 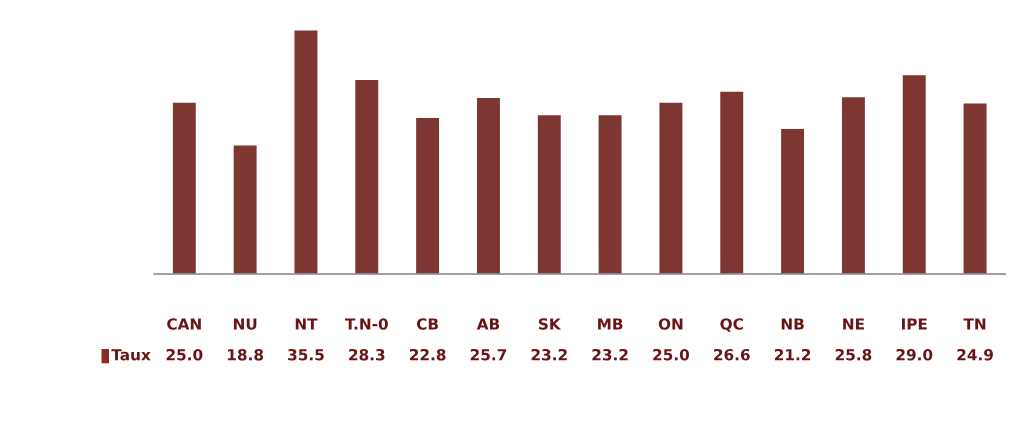 What do you see at coordinates (488, 354) in the screenshot?
I see `data-label: 25.7` at bounding box center [488, 354].